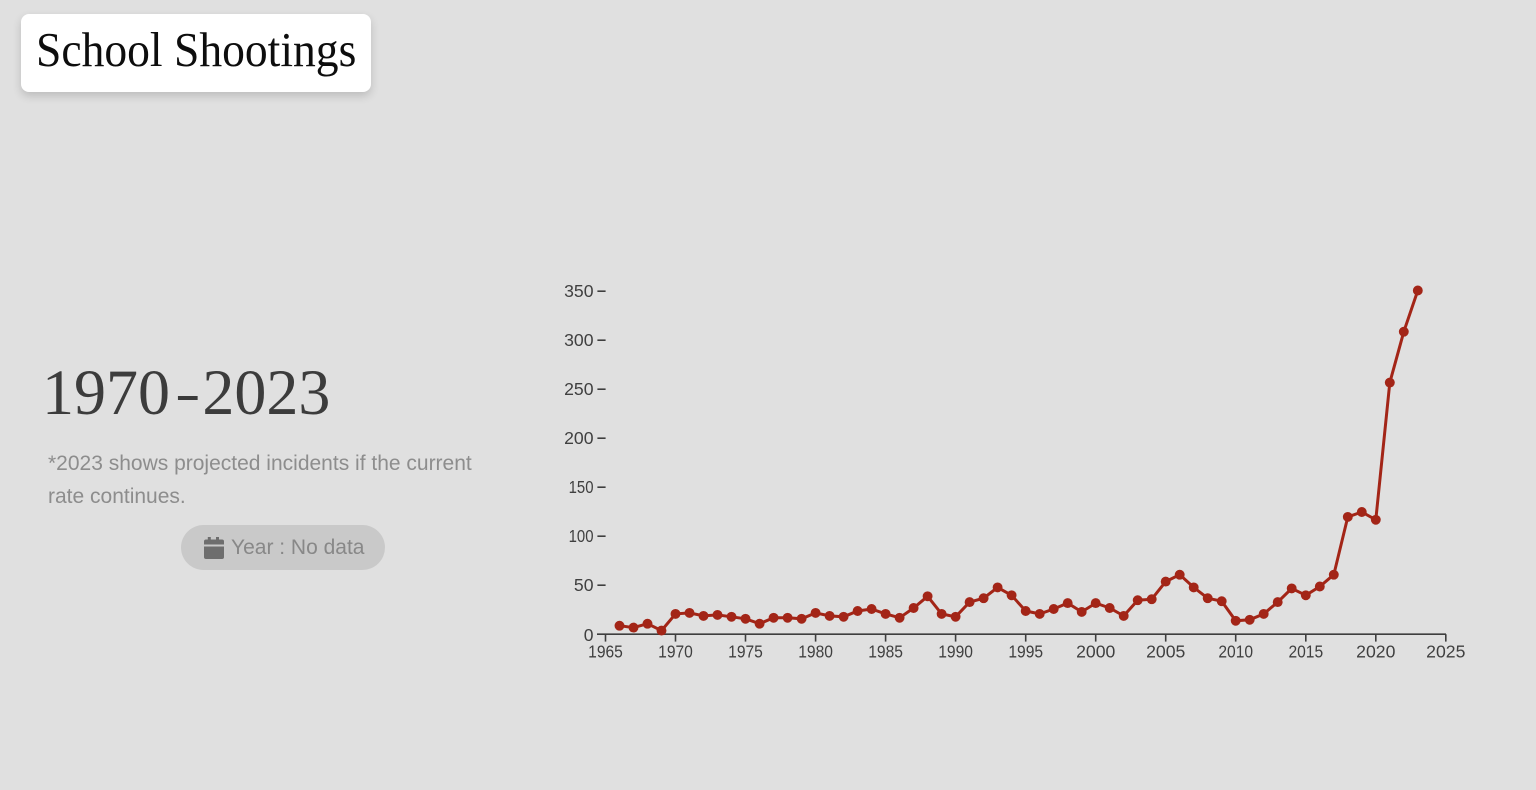  I want to click on svg-text: 1975, so click(745, 652).